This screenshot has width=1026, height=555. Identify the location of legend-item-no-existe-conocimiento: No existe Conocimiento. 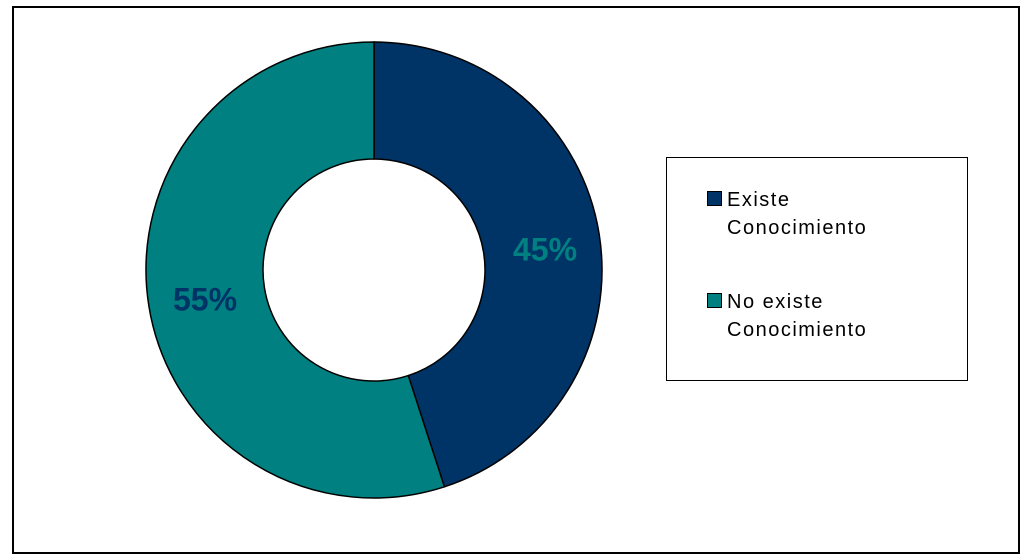
(787, 316).